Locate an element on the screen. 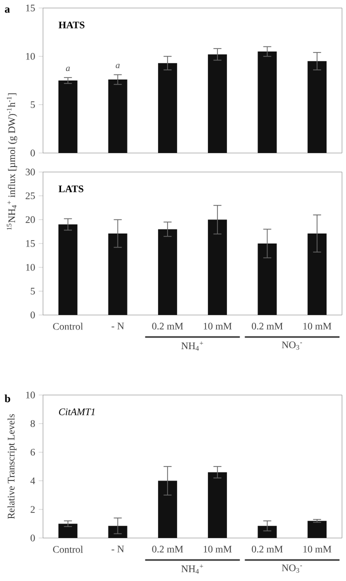 The width and height of the screenshot is (346, 581). text: LATS is located at coordinates (71, 189).